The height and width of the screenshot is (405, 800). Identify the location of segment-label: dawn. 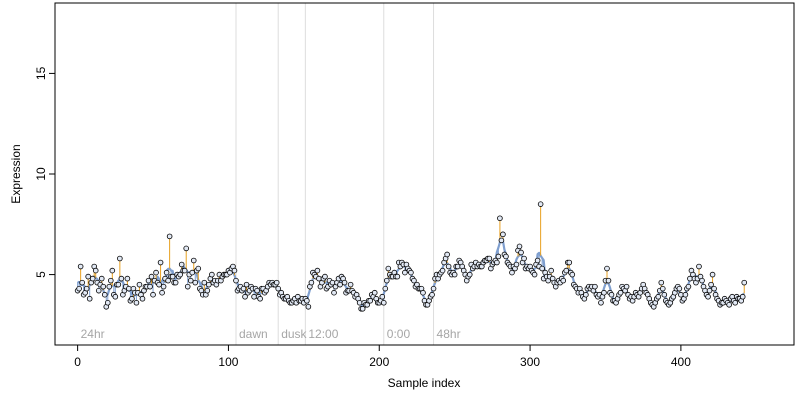
(253, 334).